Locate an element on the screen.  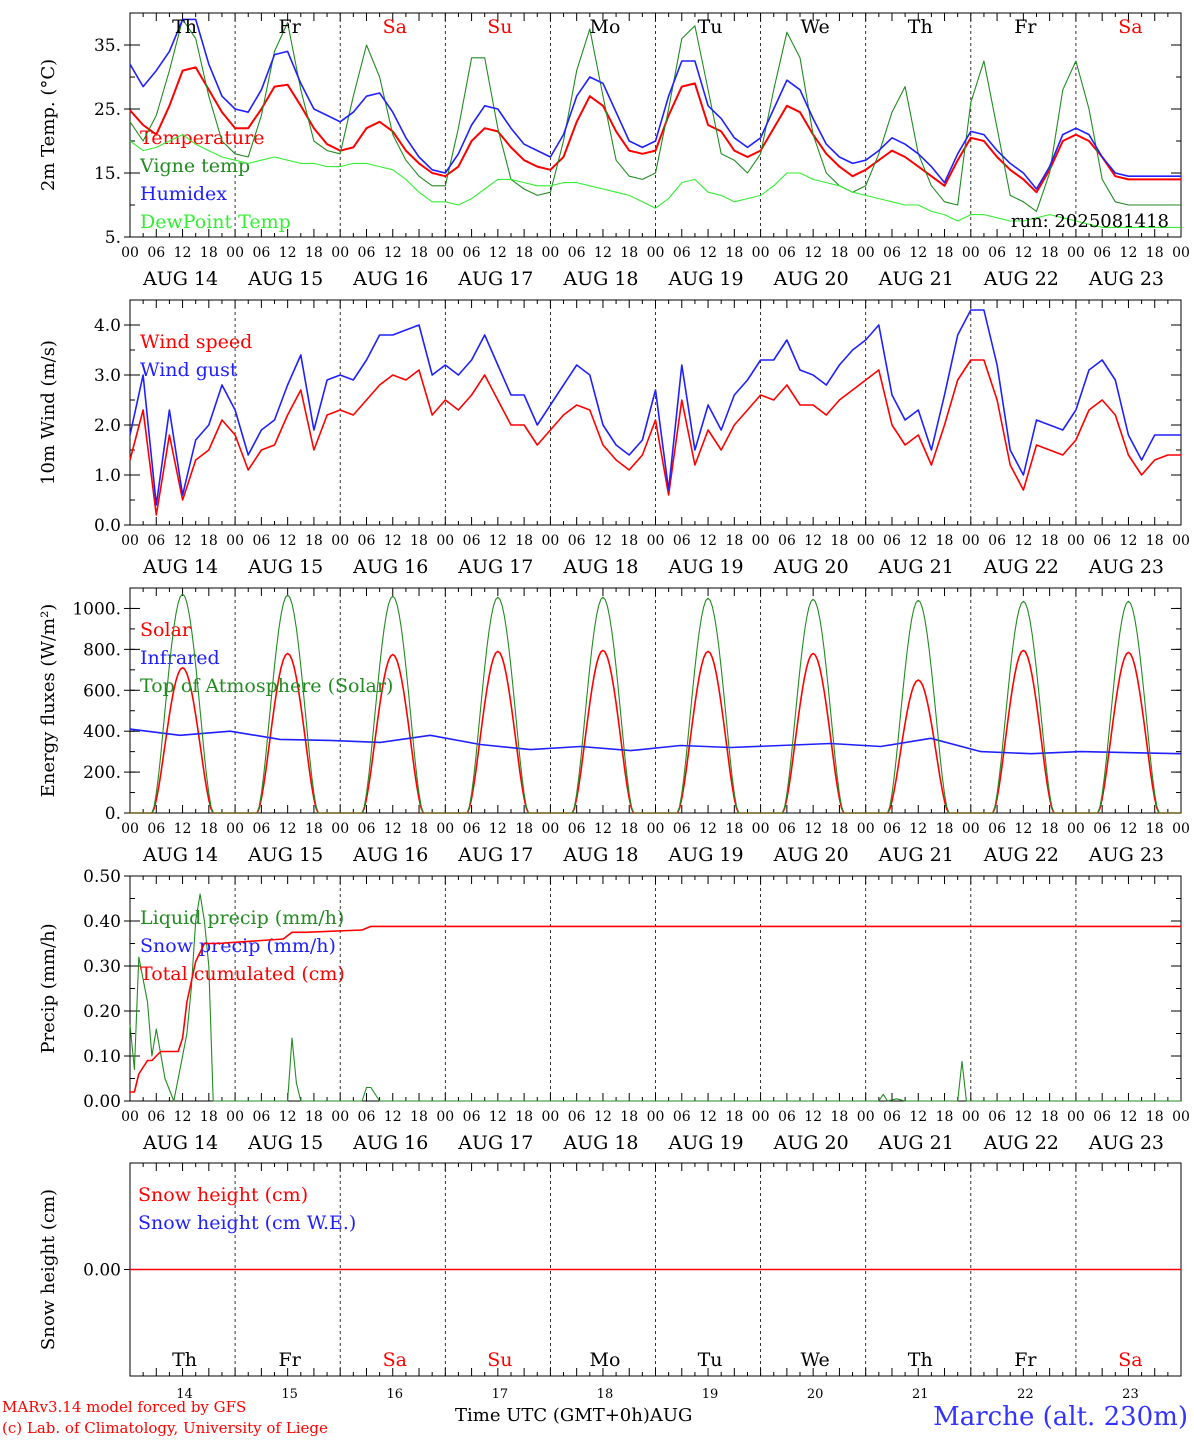
legend-entry: Vigne temp is located at coordinates (194, 166).